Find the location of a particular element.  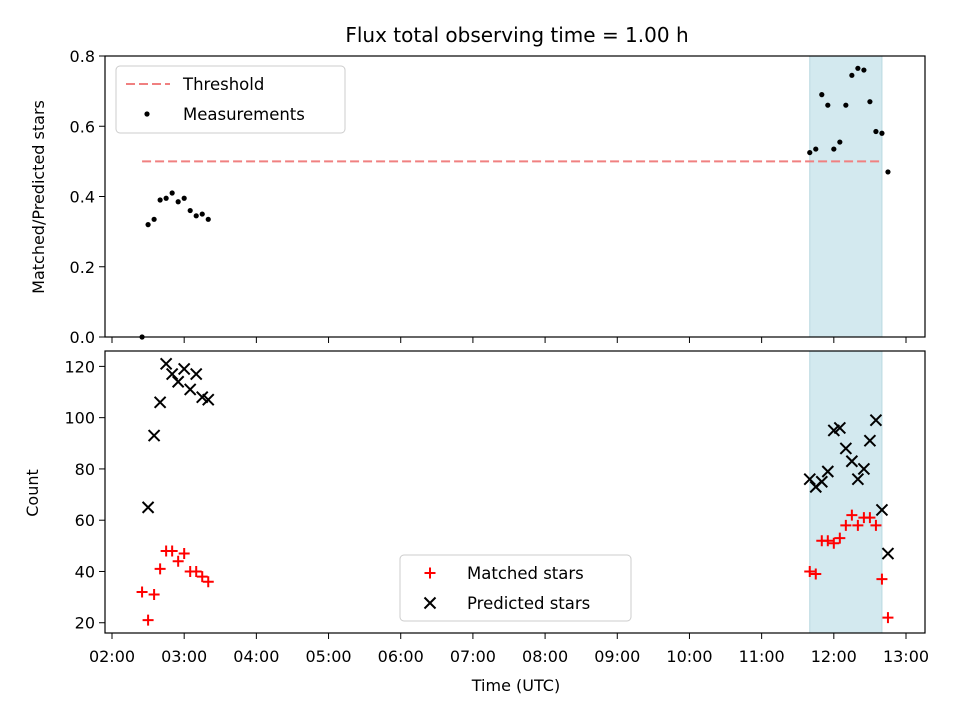

top-y-tick-label: 0.4 is located at coordinates (82, 197).